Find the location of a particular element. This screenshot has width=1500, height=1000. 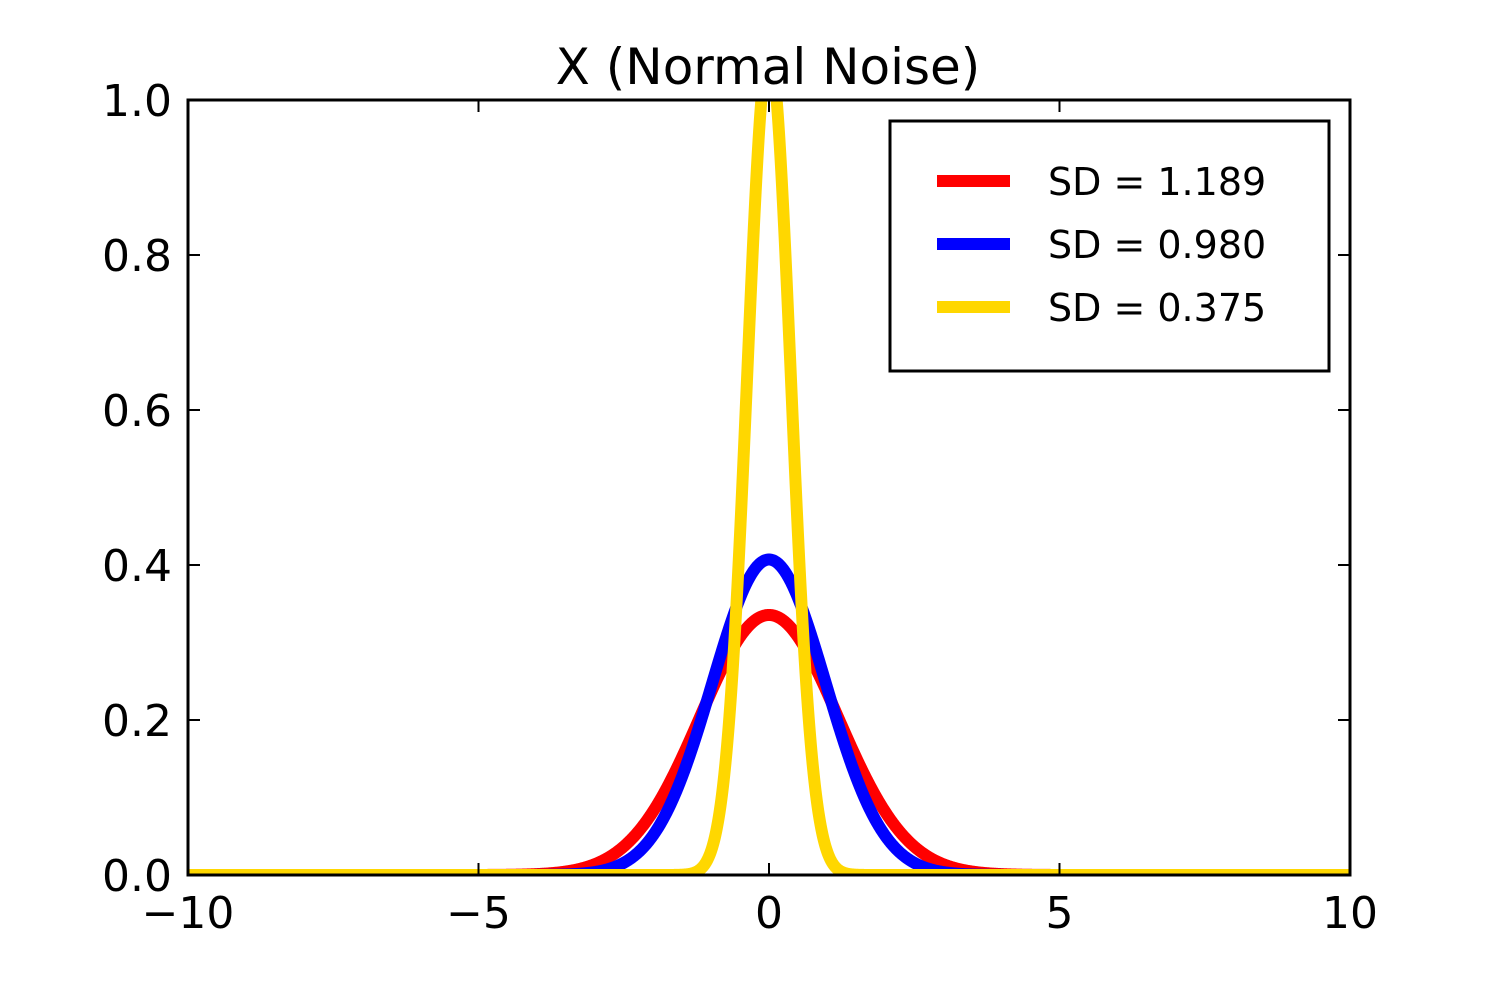

y-tick-label: 0.6 is located at coordinates (137, 411).